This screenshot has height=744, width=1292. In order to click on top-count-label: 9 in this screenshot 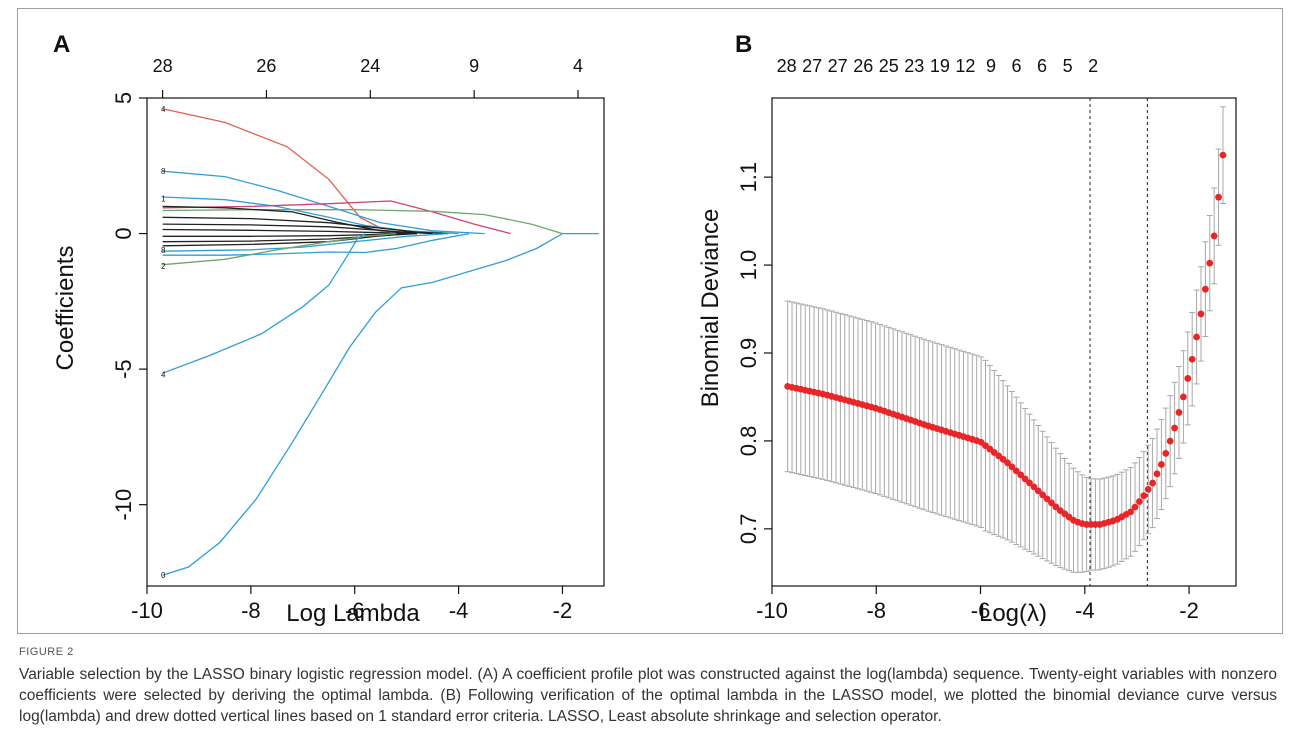, I will do `click(991, 66)`.